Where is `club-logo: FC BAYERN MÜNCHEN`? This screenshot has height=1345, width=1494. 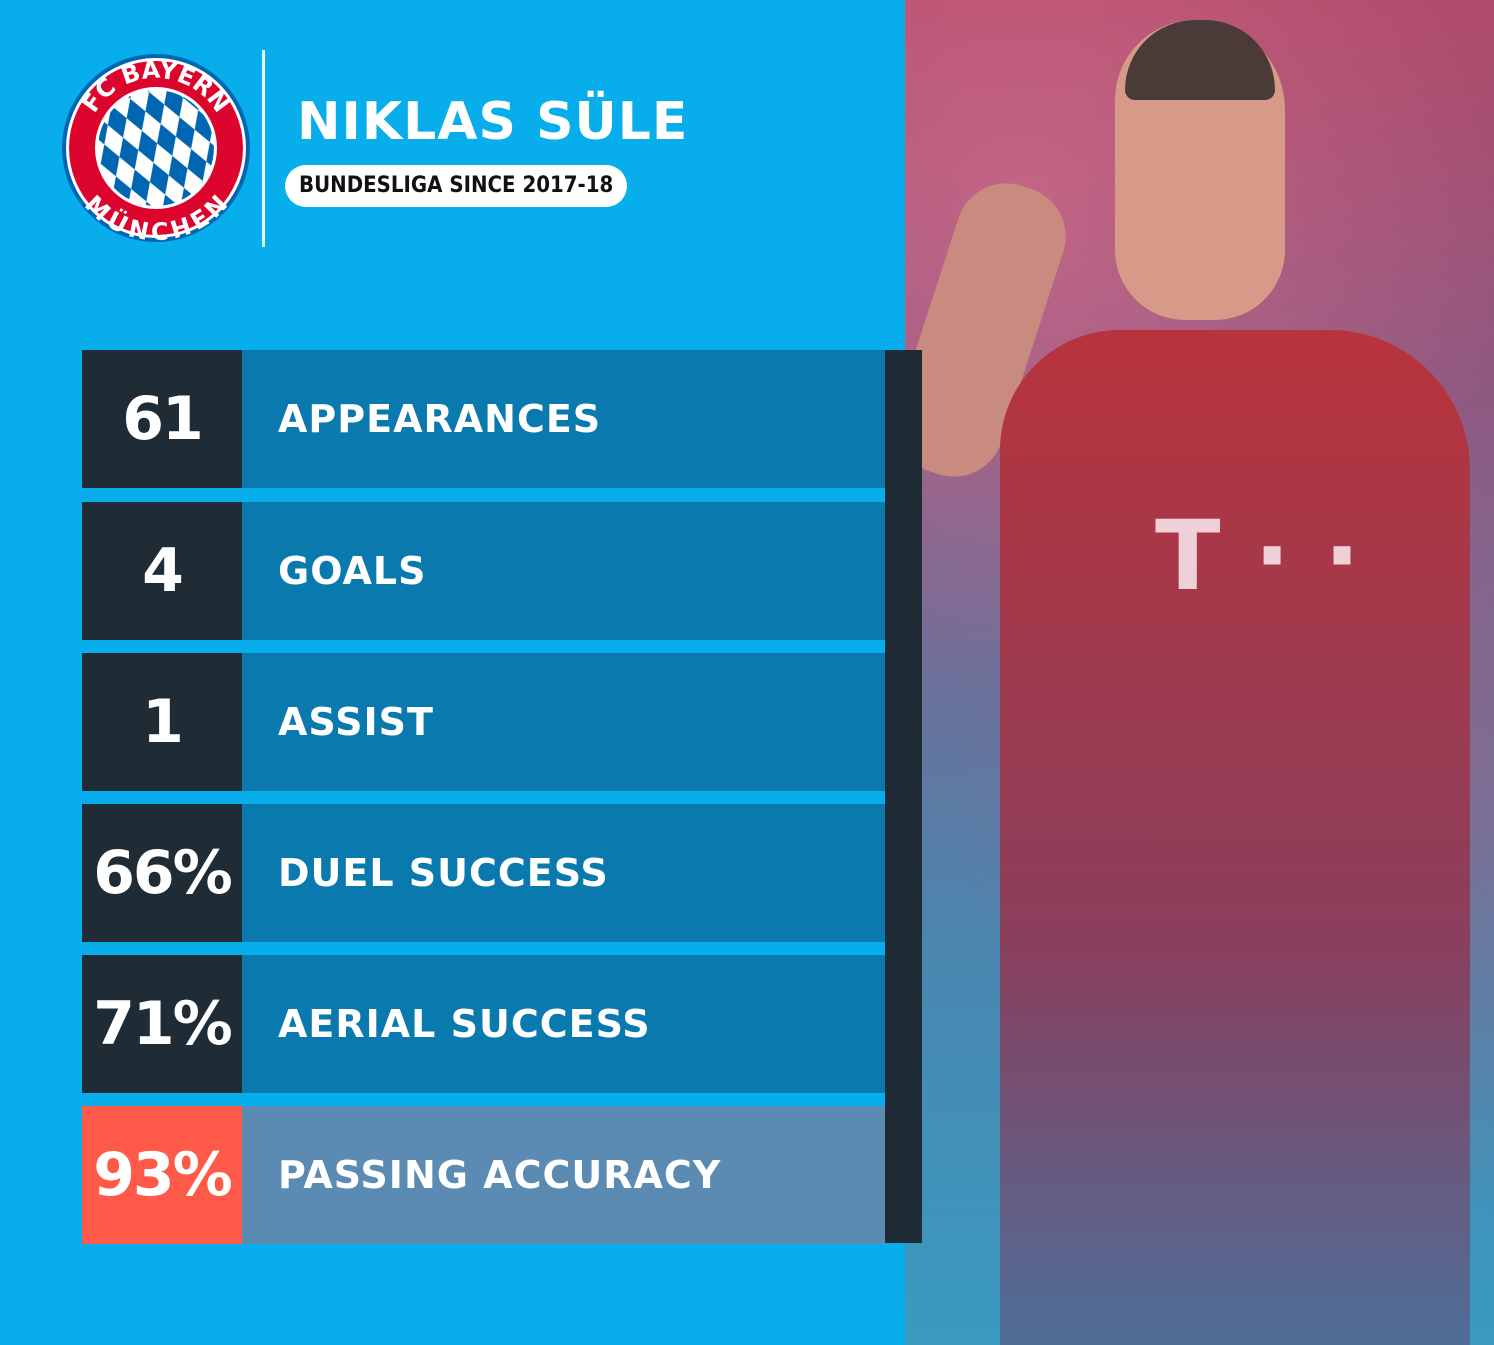
club-logo: FC BAYERN MÜNCHEN is located at coordinates (156, 149).